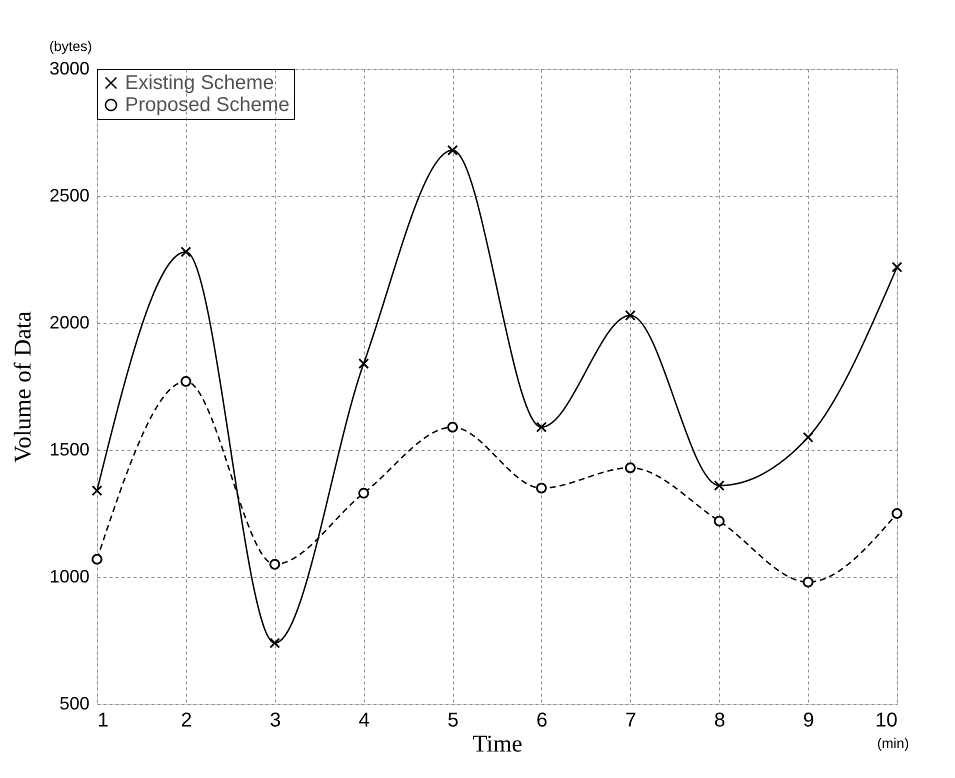  What do you see at coordinates (453, 721) in the screenshot?
I see `x-tick-label: 5` at bounding box center [453, 721].